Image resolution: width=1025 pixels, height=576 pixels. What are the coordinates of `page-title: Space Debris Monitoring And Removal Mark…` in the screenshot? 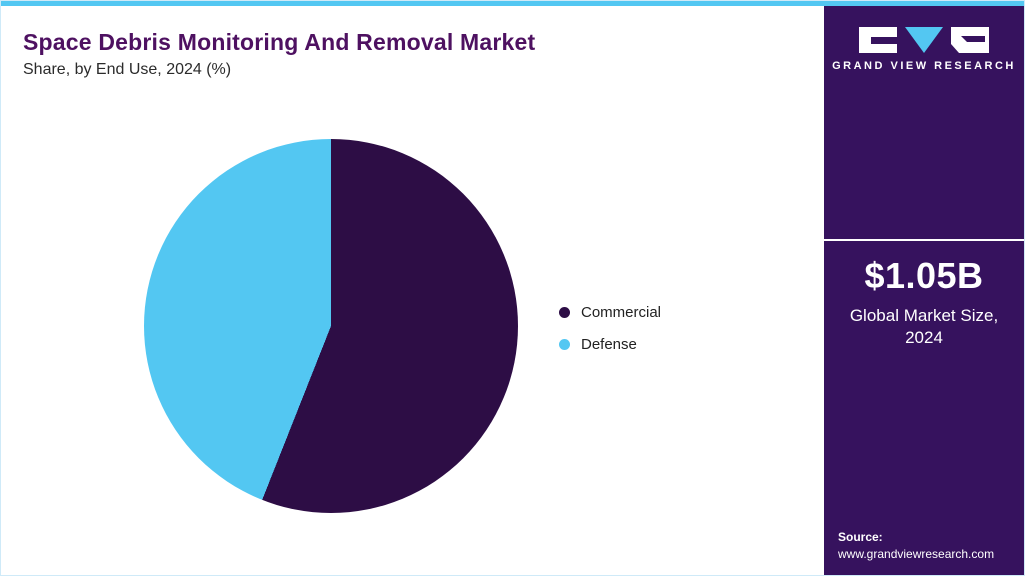 It's located at (279, 42).